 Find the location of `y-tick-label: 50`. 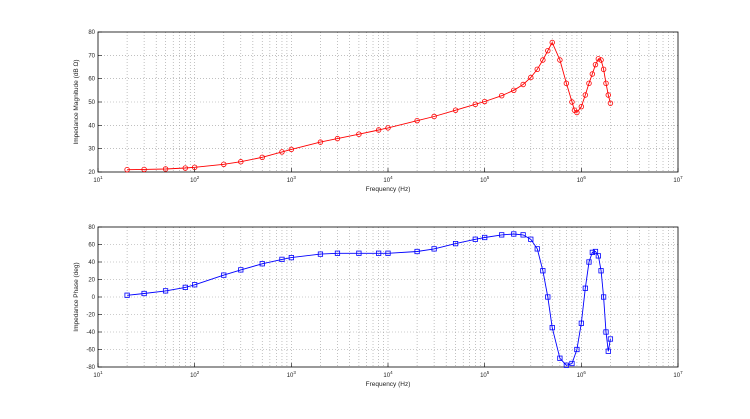

y-tick-label: 50 is located at coordinates (91, 103).